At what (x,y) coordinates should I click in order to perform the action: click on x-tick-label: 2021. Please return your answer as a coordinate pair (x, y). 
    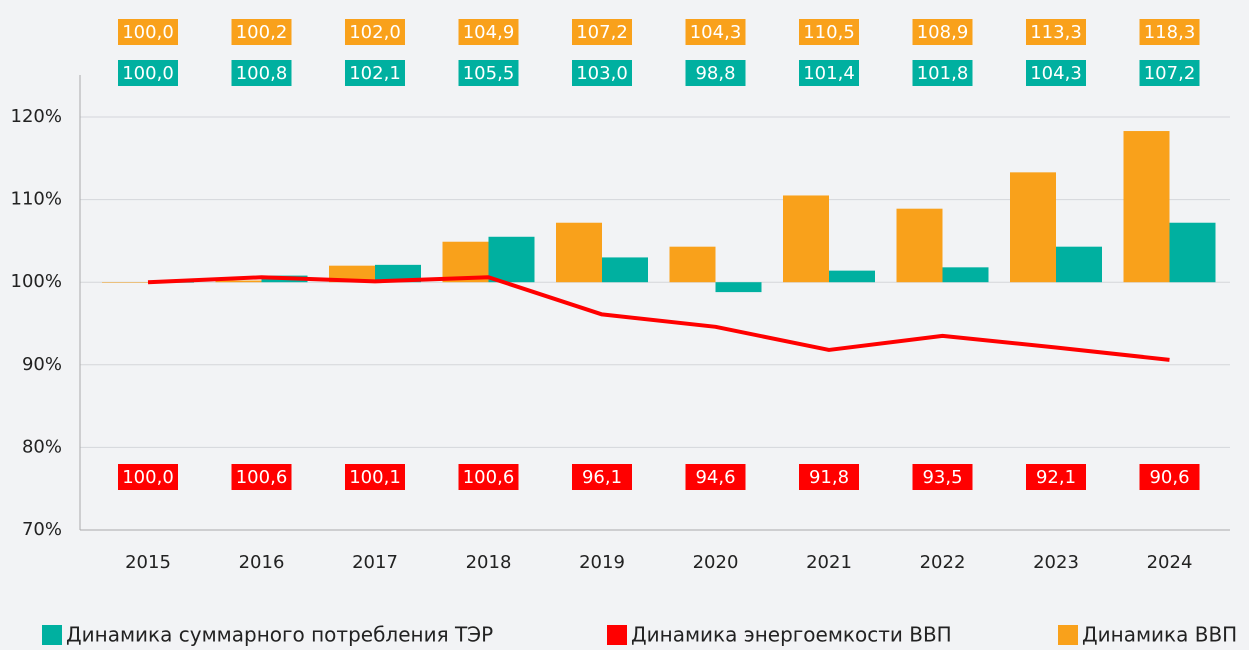
    Looking at the image, I should click on (829, 562).